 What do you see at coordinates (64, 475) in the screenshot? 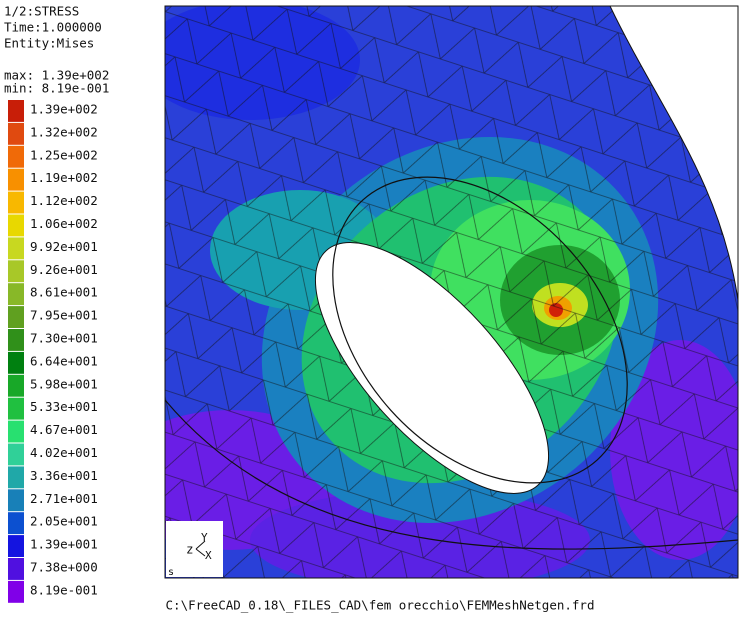
I see `legend-label: 3.36e+001` at bounding box center [64, 475].